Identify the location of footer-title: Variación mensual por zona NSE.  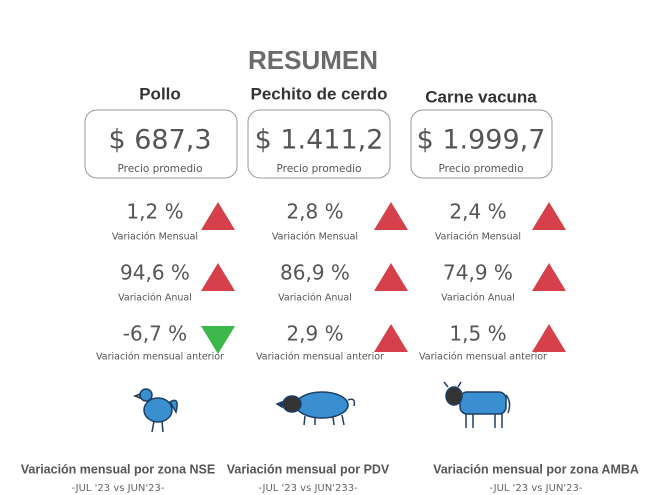
(118, 469).